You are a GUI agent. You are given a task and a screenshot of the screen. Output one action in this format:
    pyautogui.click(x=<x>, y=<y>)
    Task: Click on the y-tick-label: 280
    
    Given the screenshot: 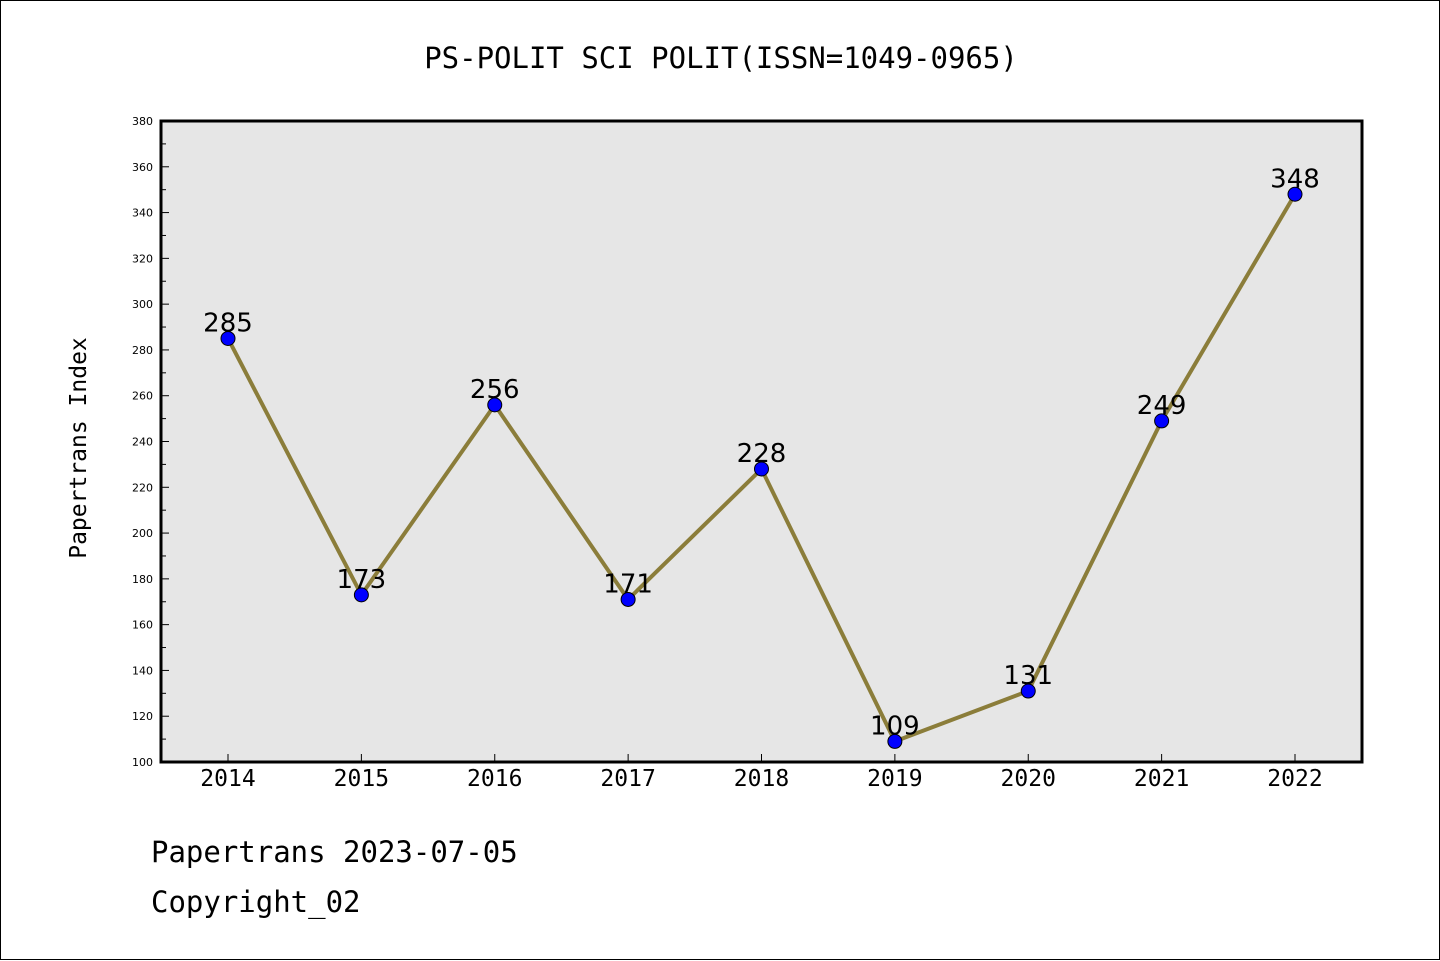 What is the action you would take?
    pyautogui.click(x=142, y=350)
    